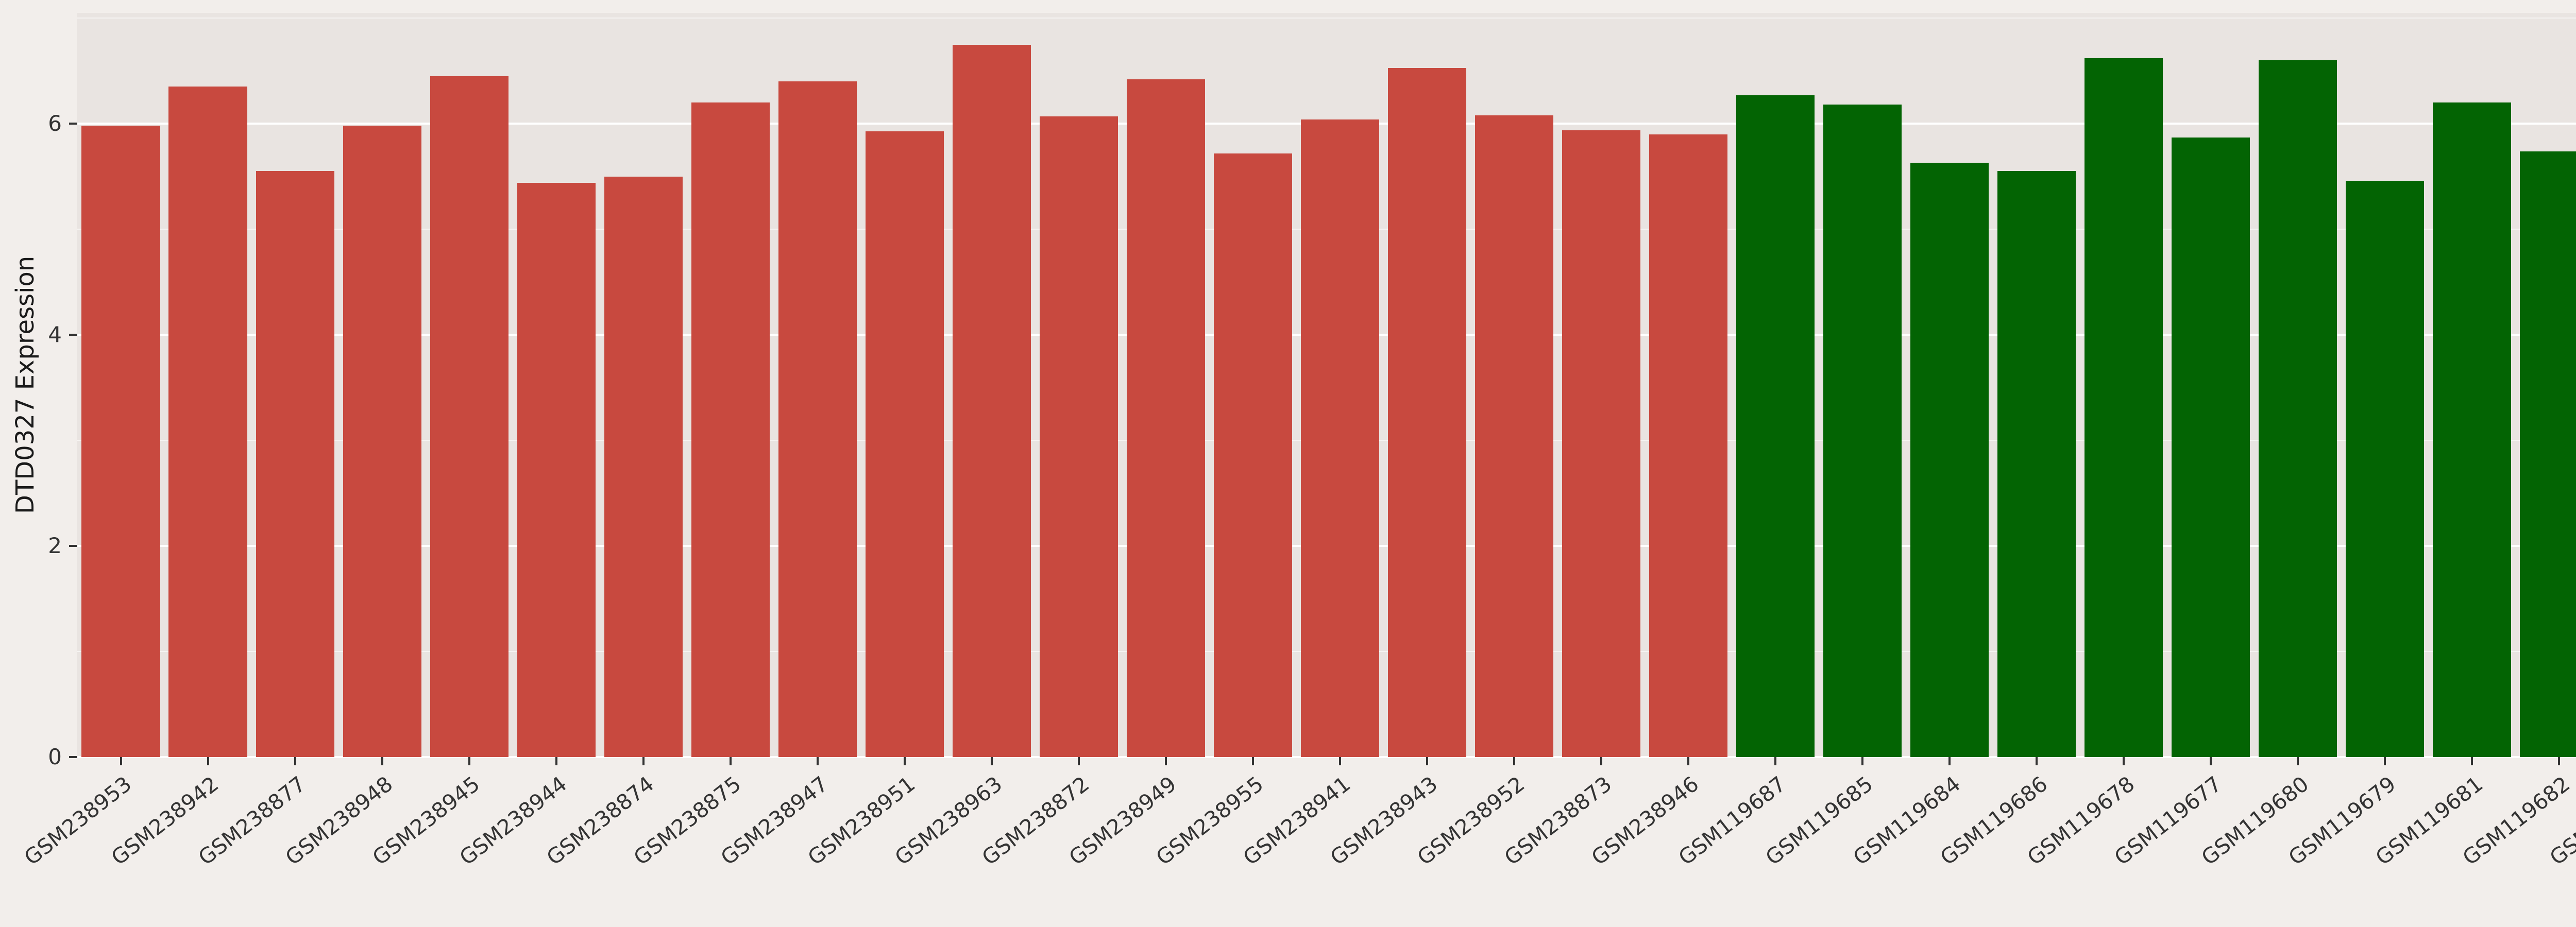 This screenshot has width=2576, height=927. Describe the element at coordinates (1326, 757) in the screenshot. I see `major-gridline` at that location.